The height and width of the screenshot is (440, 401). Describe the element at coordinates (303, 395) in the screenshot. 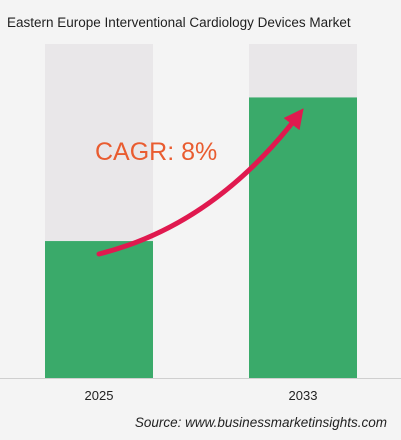

I see `x-tick-label-2033: 2033` at that location.